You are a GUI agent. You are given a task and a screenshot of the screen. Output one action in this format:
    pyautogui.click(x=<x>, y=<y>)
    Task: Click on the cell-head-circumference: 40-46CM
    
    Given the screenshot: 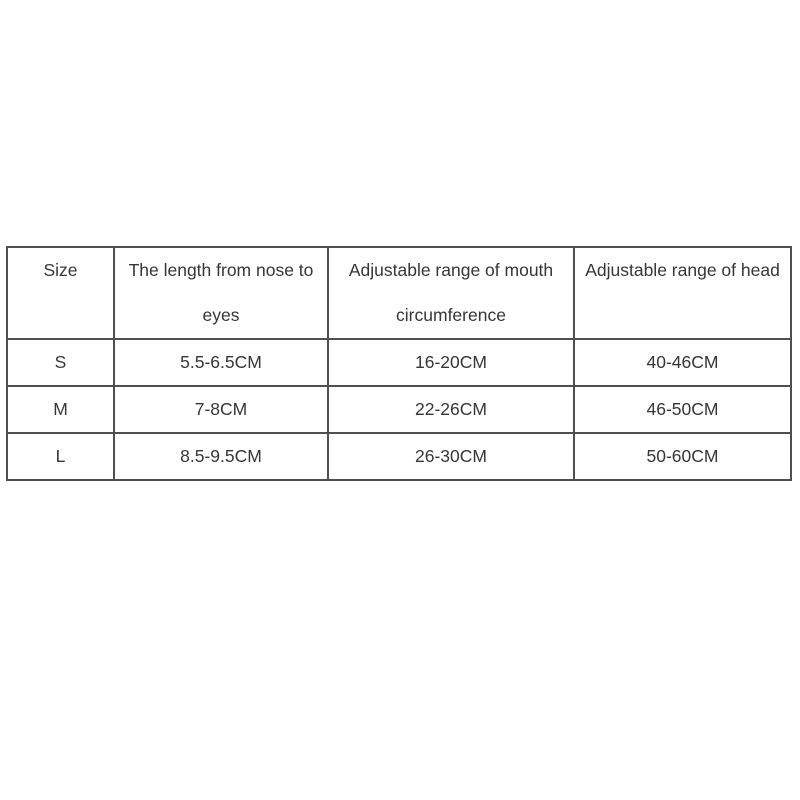 What is the action you would take?
    pyautogui.click(x=682, y=362)
    